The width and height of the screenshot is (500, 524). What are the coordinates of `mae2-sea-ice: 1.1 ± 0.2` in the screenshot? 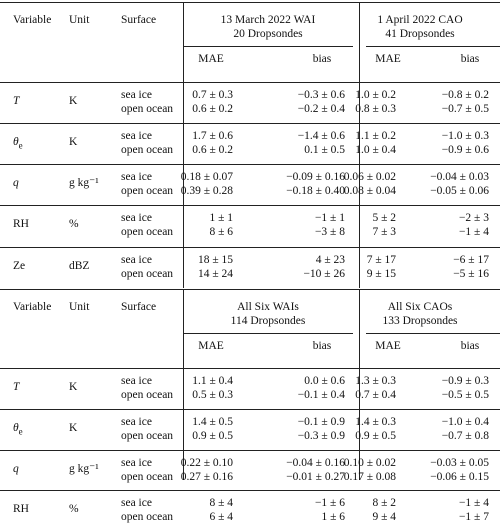 It's located at (375, 136).